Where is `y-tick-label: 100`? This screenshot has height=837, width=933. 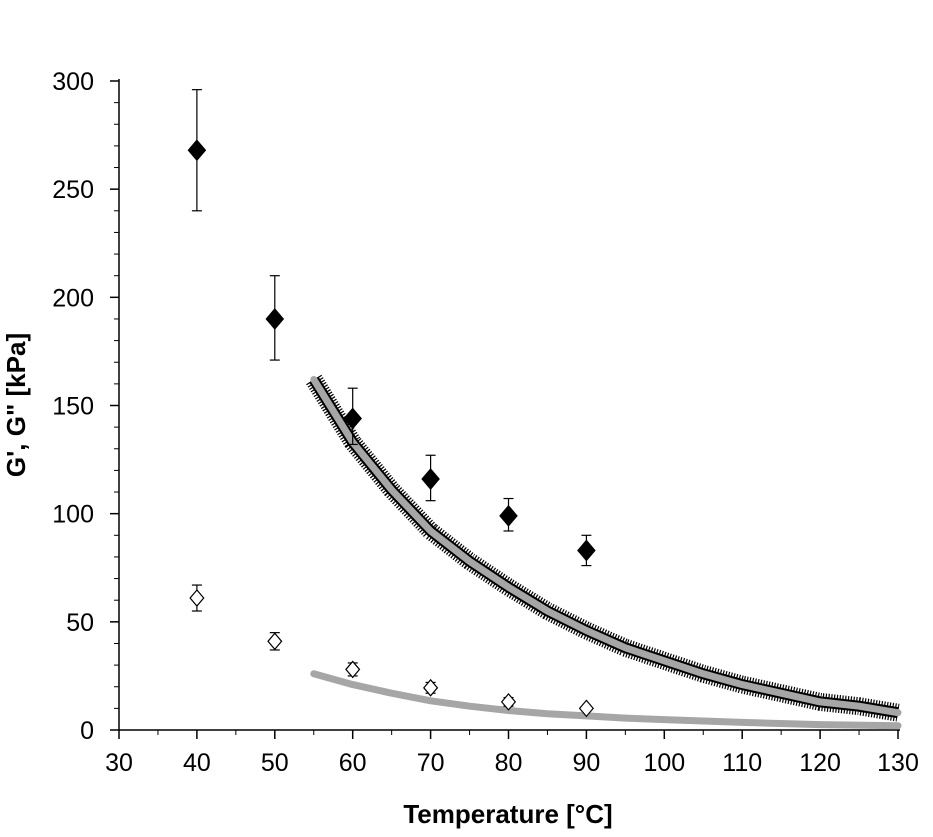 y-tick-label: 100 is located at coordinates (73, 515).